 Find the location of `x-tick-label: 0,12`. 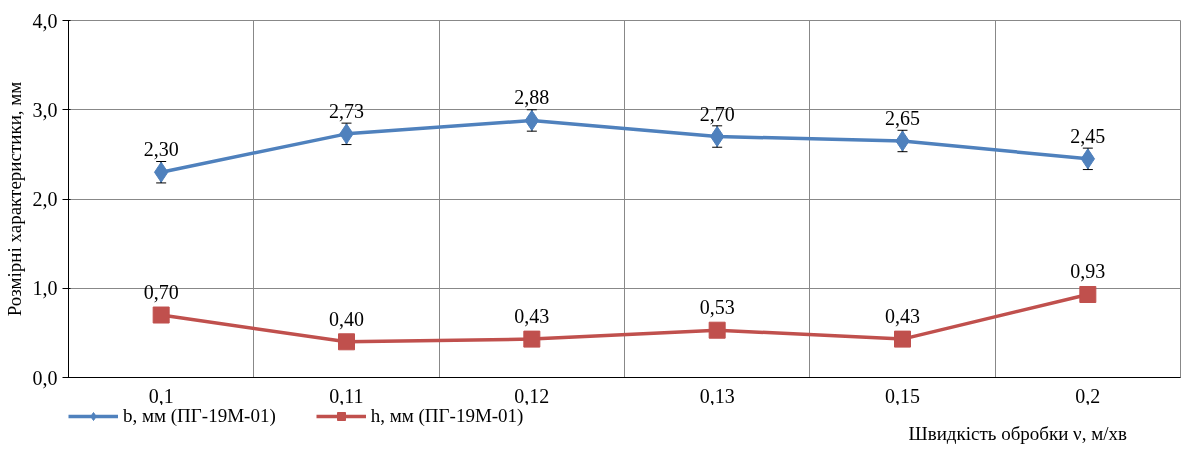

x-tick-label: 0,12 is located at coordinates (532, 395).